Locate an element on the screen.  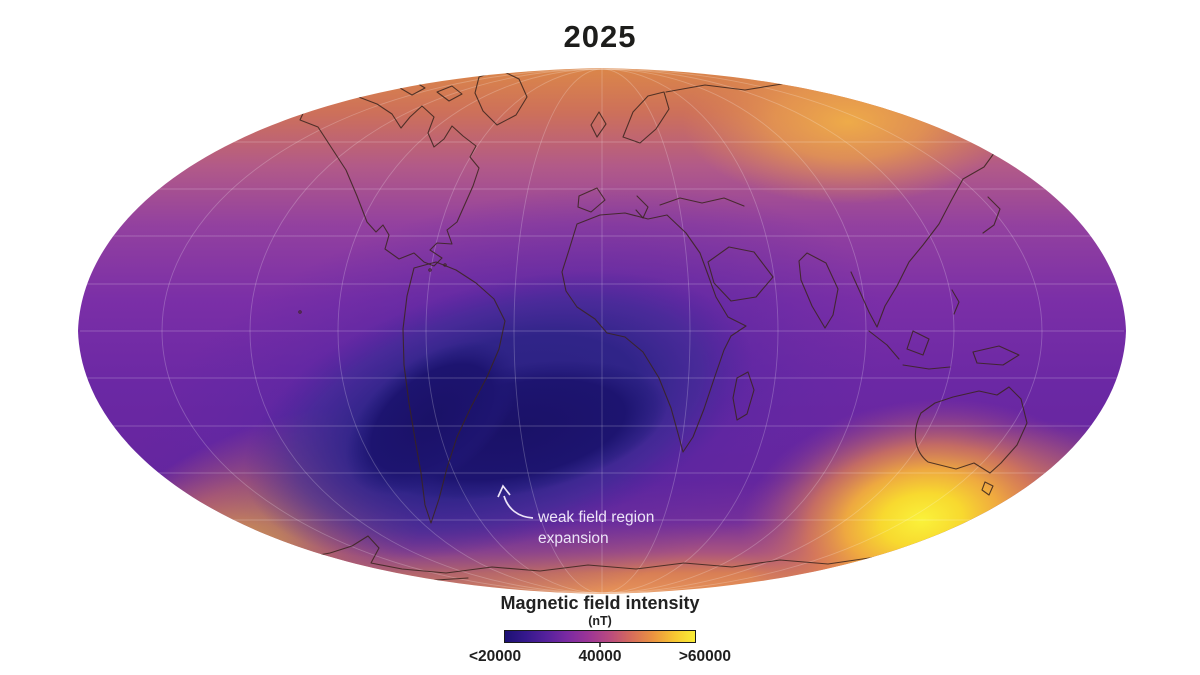
tick-mid: 40000 is located at coordinates (600, 657).